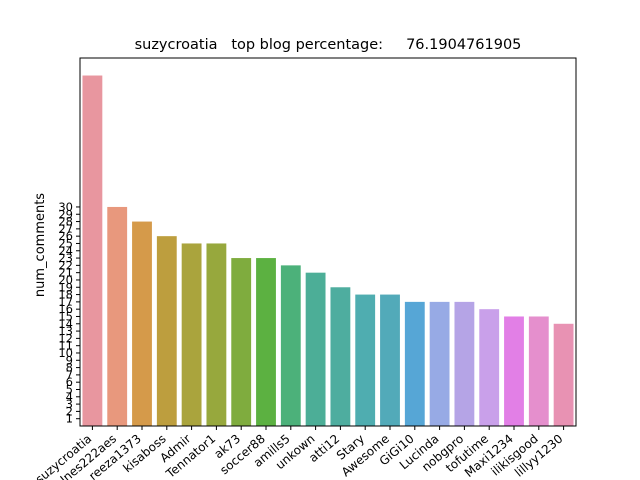 This screenshot has height=480, width=640. What do you see at coordinates (65, 309) in the screenshot?
I see `y-tick-label: 16` at bounding box center [65, 309].